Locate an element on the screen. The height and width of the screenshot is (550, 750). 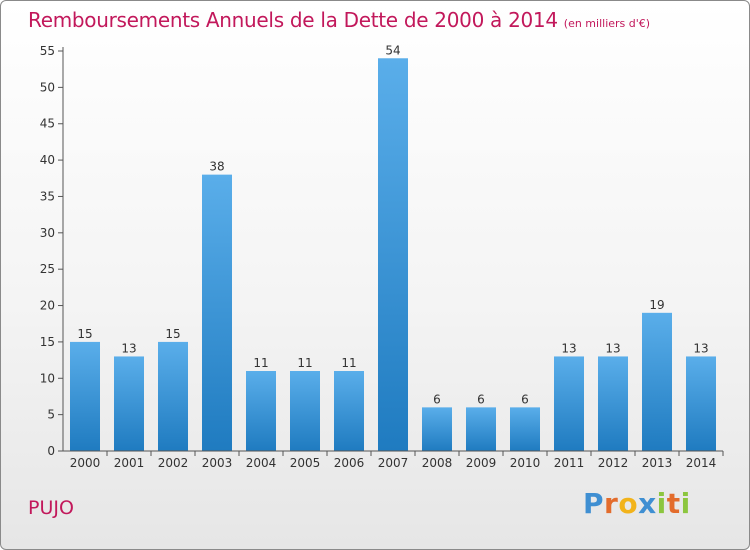
logo-letter: P is located at coordinates (594, 503).